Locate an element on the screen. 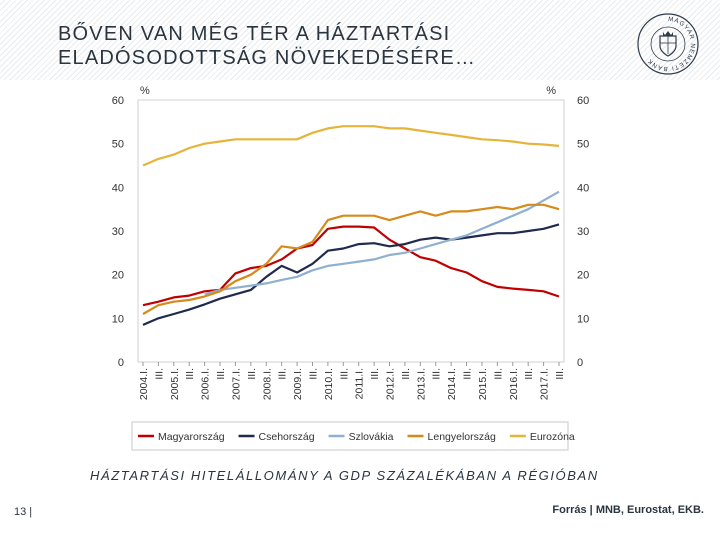 The width and height of the screenshot is (720, 540). series-line-Szlovákia is located at coordinates (382, 243).